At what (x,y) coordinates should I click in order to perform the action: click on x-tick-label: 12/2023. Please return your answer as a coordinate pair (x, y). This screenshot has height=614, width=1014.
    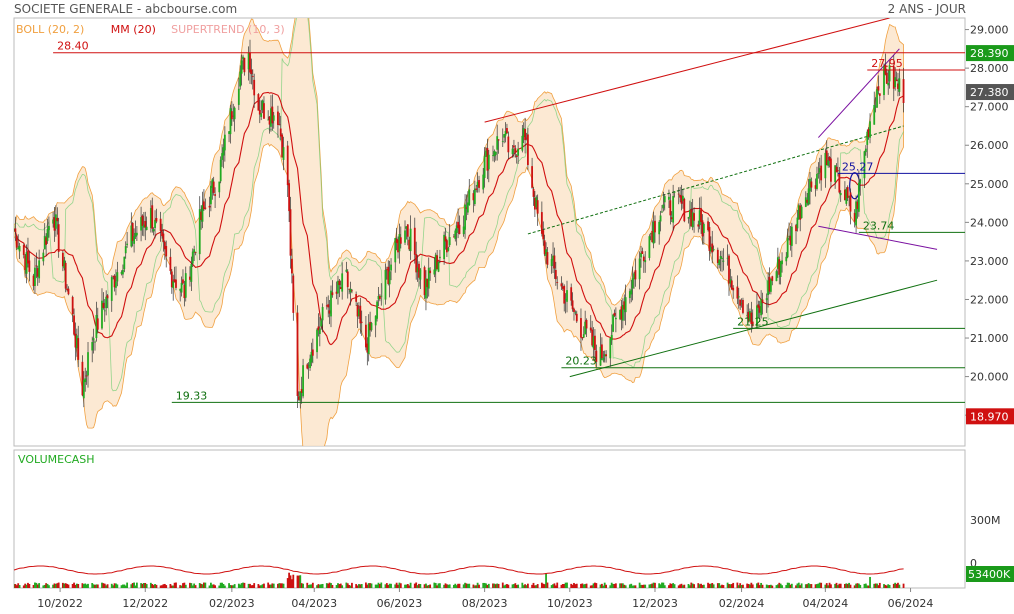
    Looking at the image, I should click on (655, 603).